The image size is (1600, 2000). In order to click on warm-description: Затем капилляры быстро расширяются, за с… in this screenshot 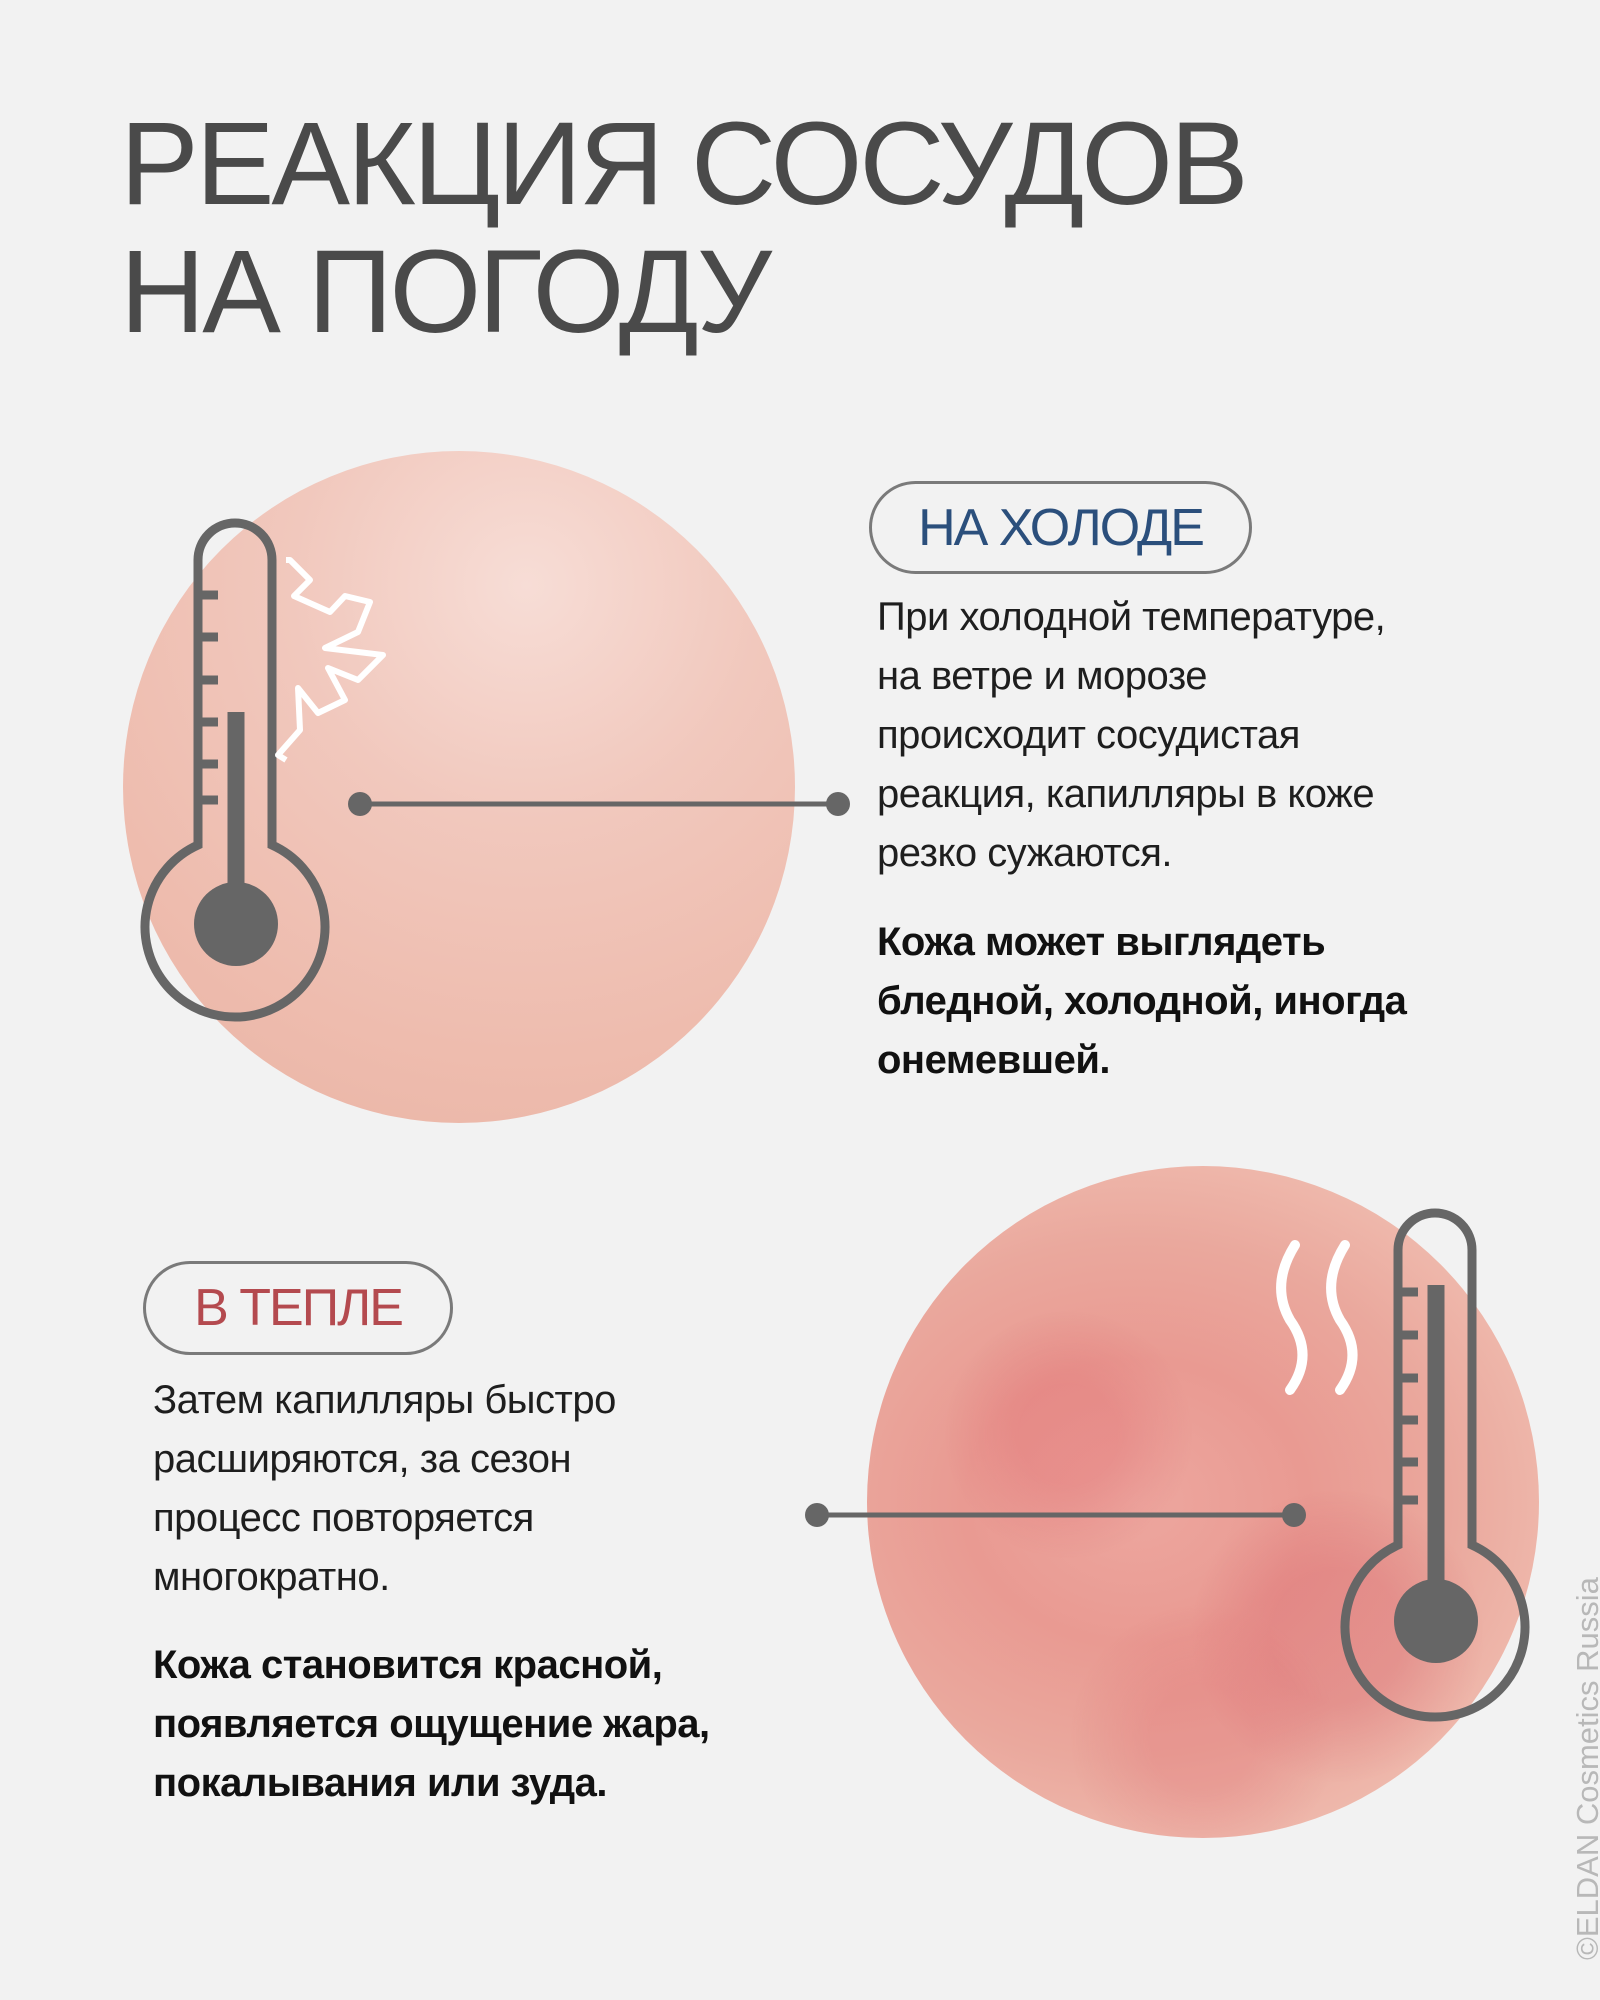, I will do `click(473, 1489)`.